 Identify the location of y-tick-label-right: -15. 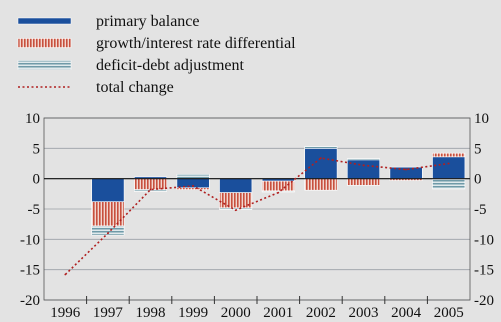
(484, 271).